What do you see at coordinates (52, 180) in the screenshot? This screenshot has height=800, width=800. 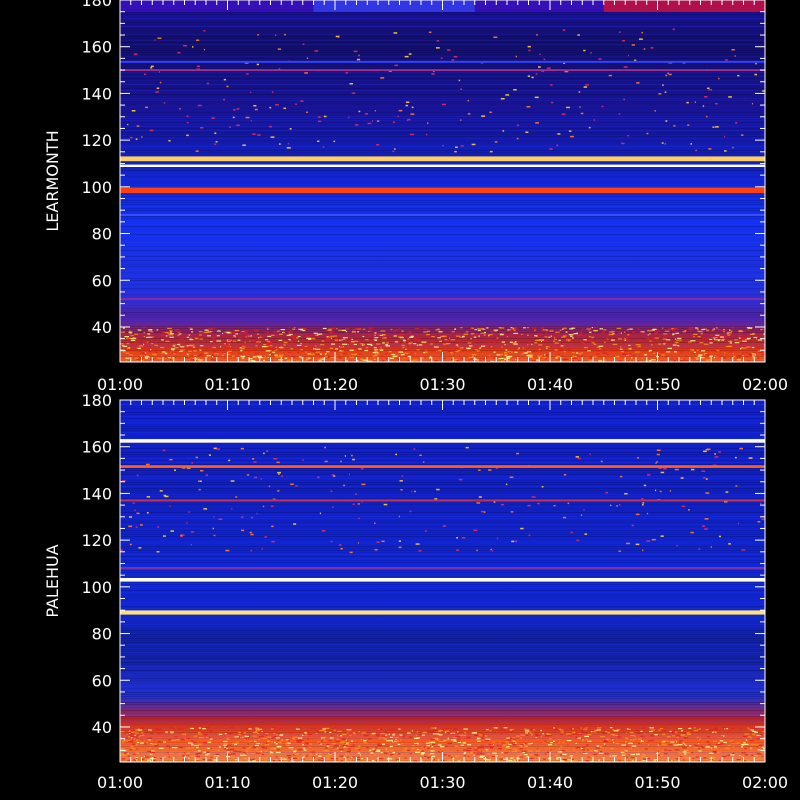 I see `y-axis-title: LEARMONTH` at bounding box center [52, 180].